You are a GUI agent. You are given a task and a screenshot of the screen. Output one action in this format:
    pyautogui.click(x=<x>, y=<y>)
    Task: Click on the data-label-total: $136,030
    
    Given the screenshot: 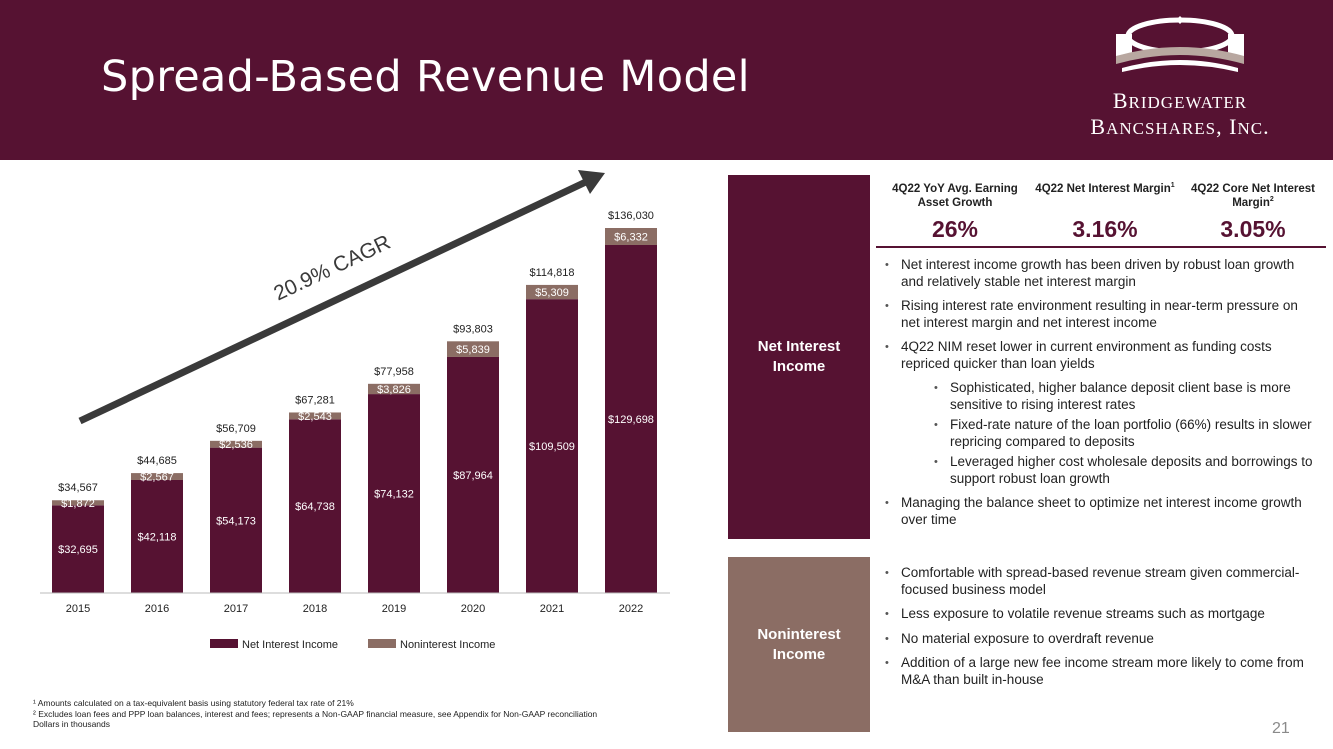 What is the action you would take?
    pyautogui.click(x=631, y=216)
    